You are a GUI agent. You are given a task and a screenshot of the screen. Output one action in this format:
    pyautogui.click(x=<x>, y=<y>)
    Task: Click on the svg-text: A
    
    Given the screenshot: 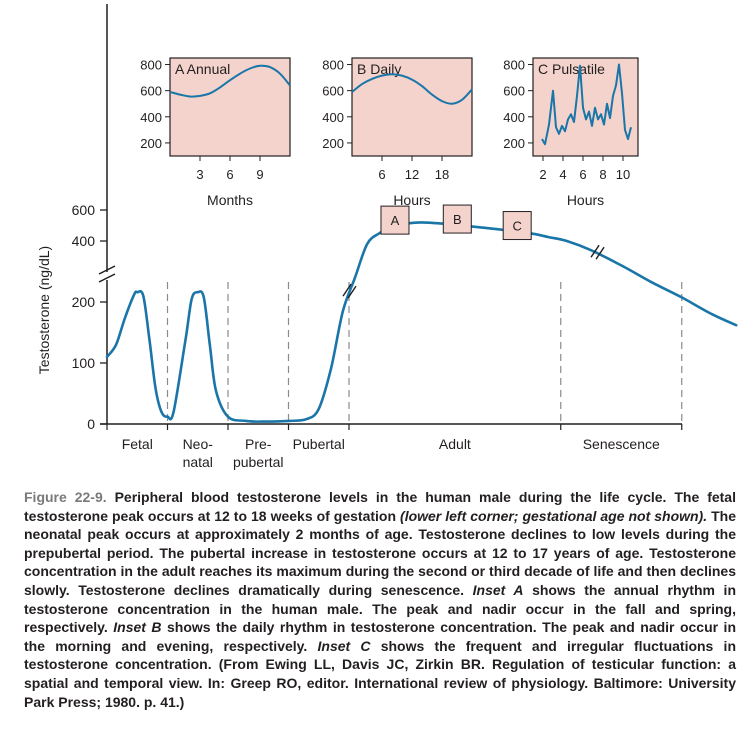 What is the action you would take?
    pyautogui.click(x=395, y=220)
    